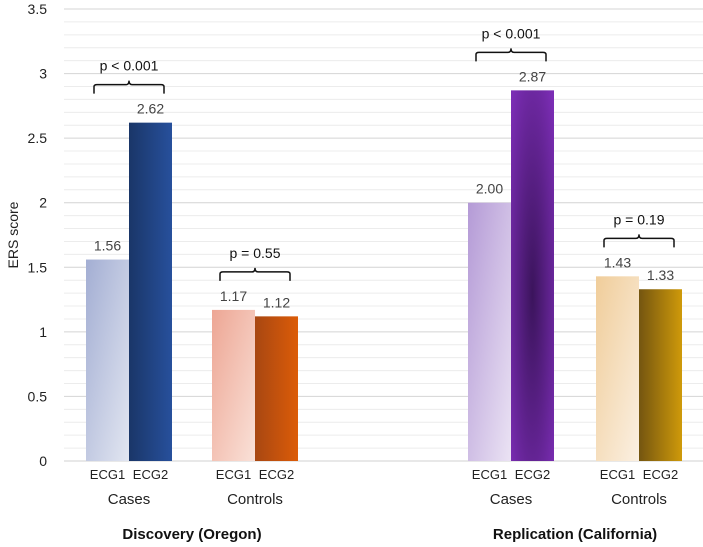 This screenshot has width=703, height=547. I want to click on data-label: 2.00, so click(489, 189).